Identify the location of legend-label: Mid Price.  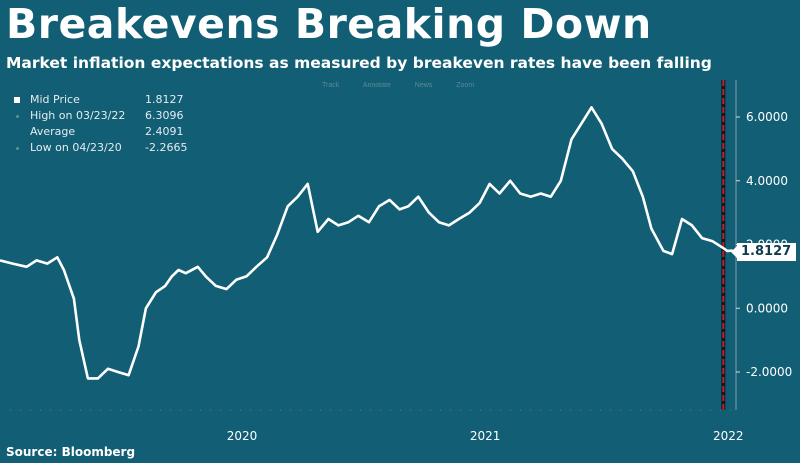
(55, 99).